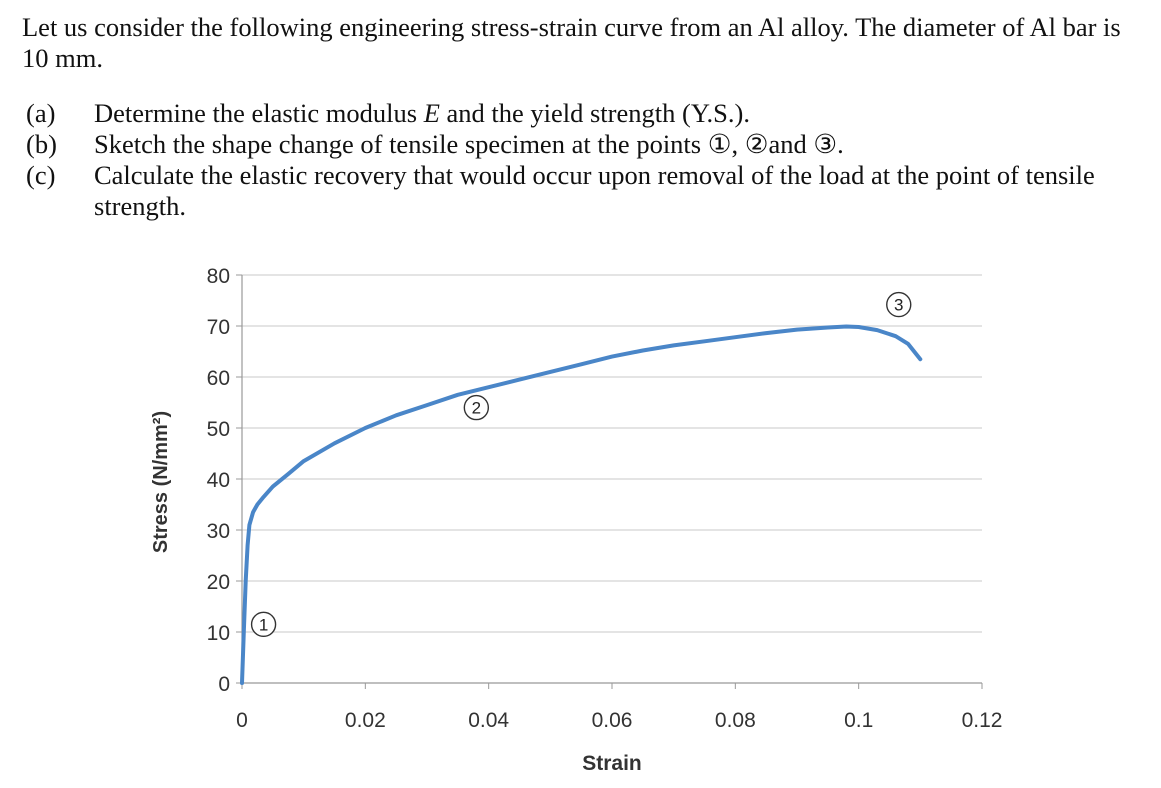  I want to click on x-tick-label: 0, so click(242, 720).